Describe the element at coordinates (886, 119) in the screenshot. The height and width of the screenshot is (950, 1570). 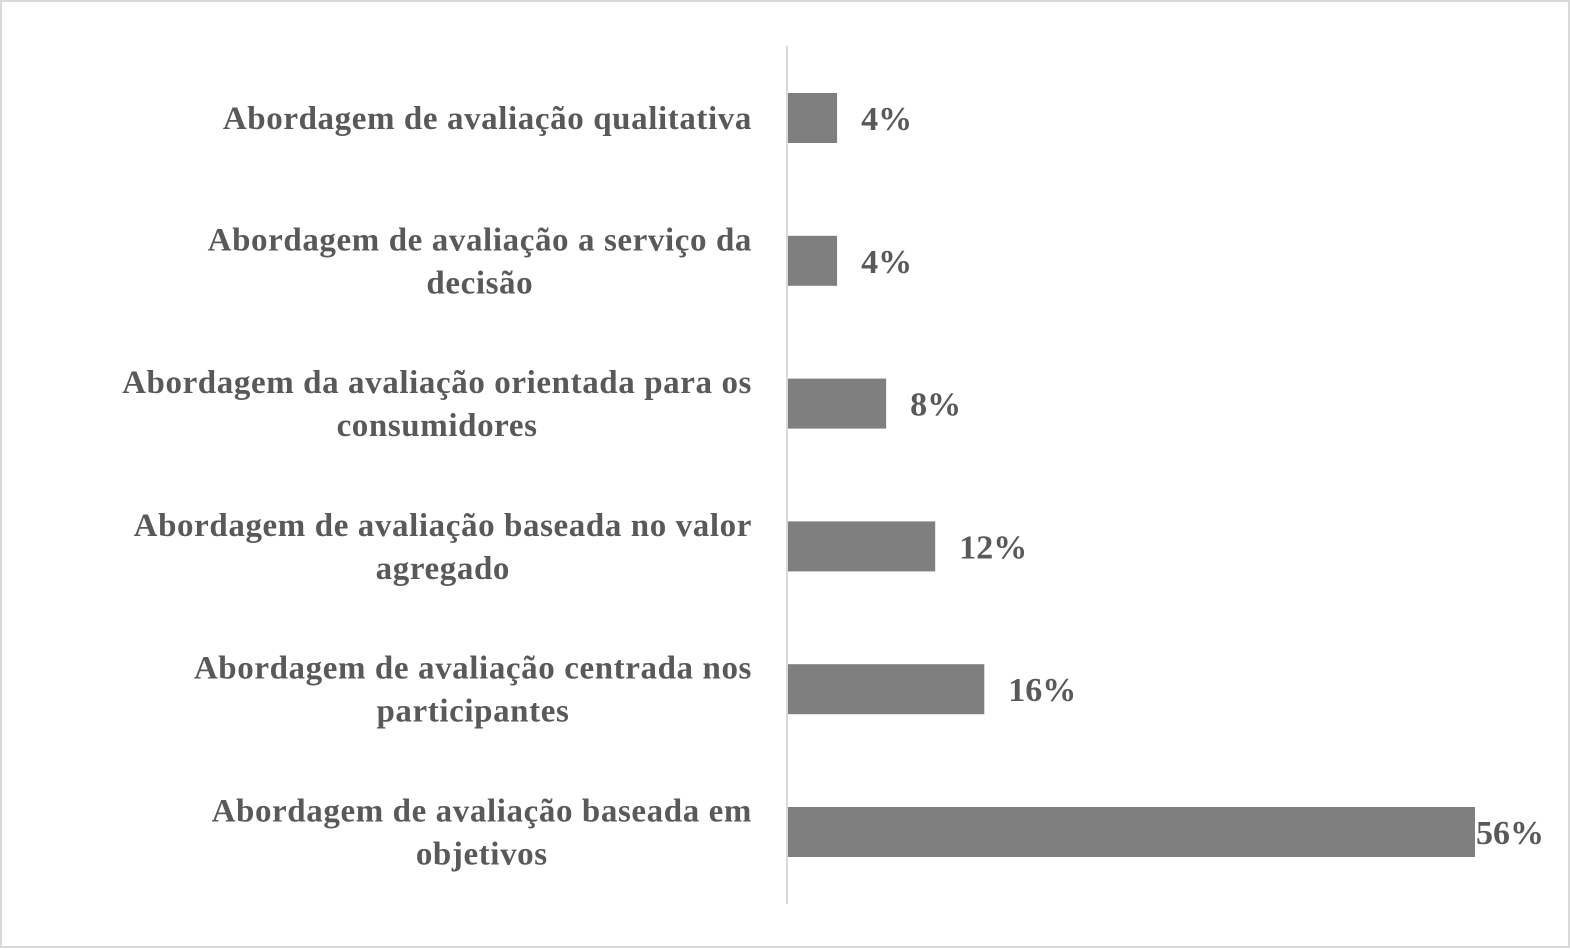
I see `value-label-1: 4%` at that location.